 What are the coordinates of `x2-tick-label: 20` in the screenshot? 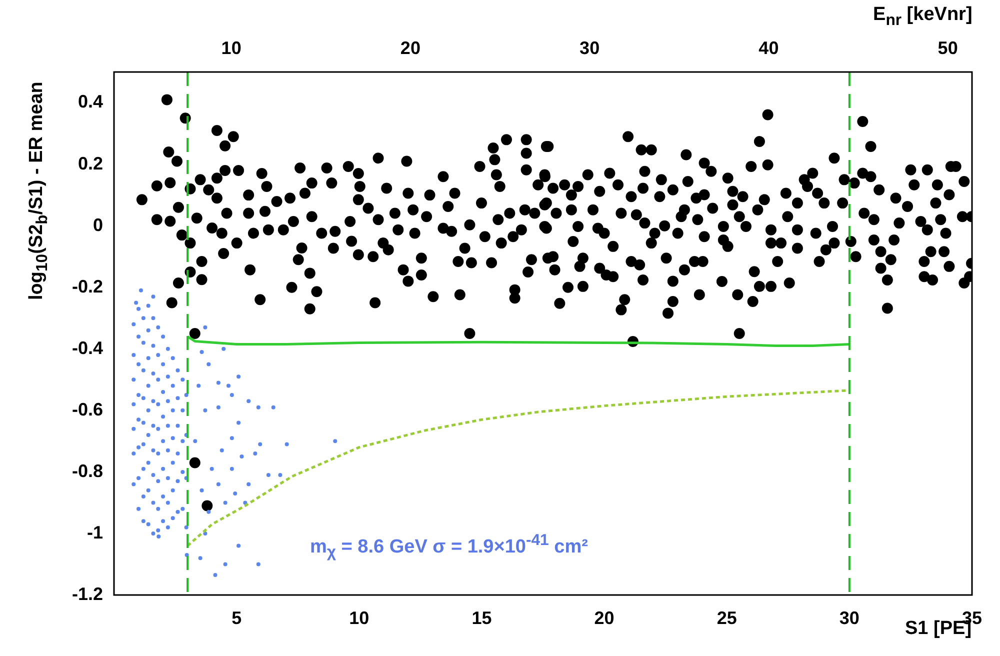 It's located at (410, 48).